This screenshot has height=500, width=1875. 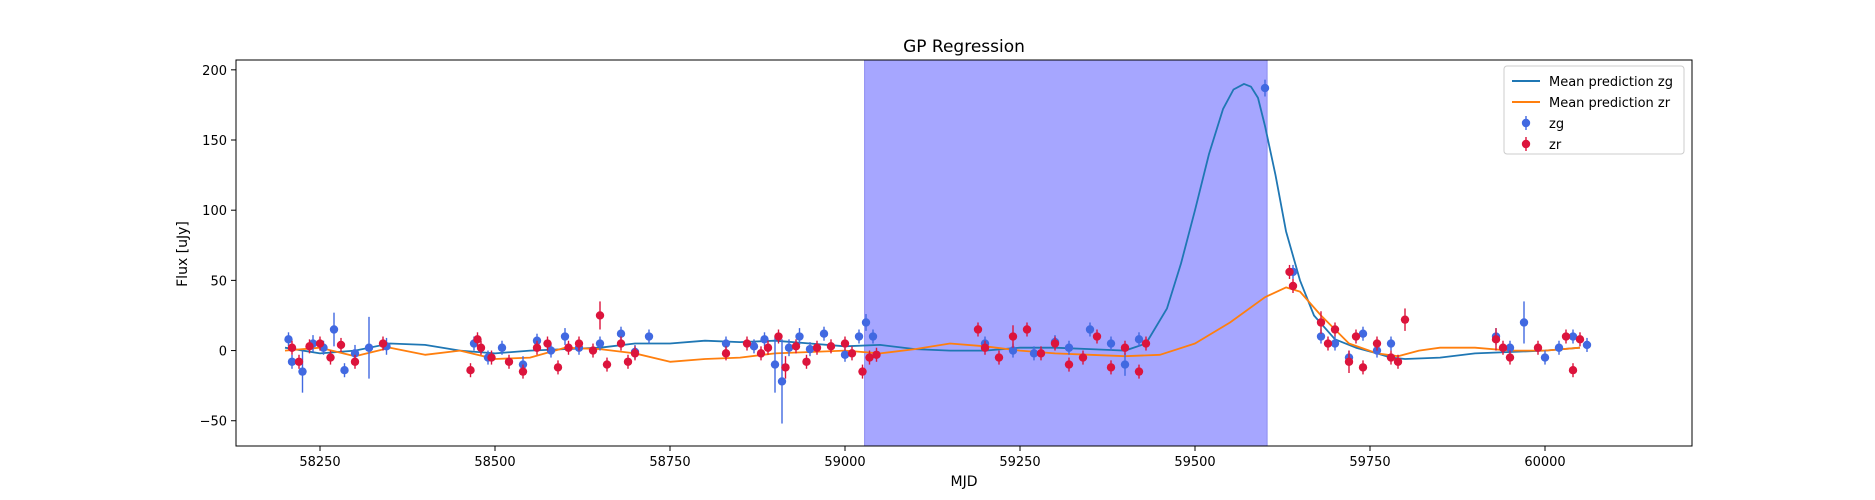 What do you see at coordinates (932, 458) in the screenshot?
I see `x-axis-ticks: 58250 58500 58750 59000 59250 59500 59750 60000` at bounding box center [932, 458].